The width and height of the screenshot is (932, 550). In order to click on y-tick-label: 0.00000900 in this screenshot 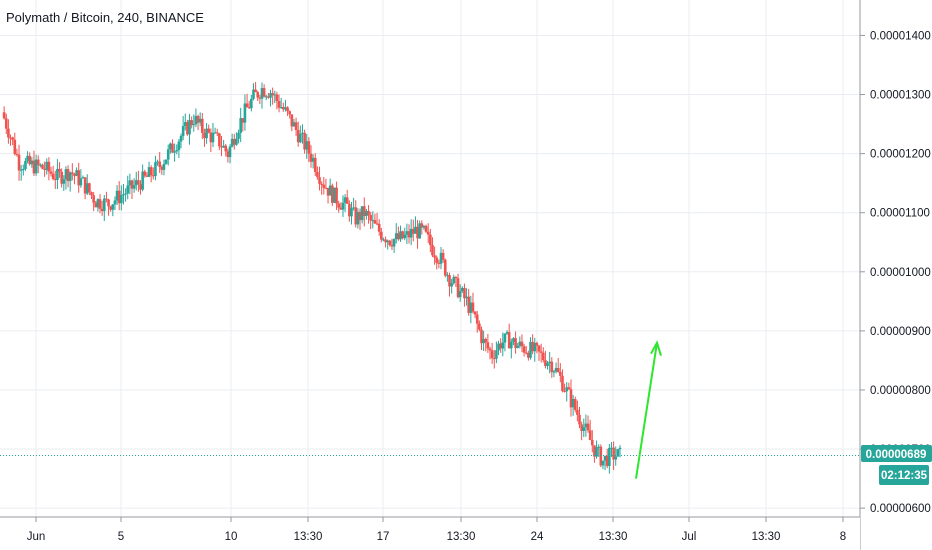, I will do `click(900, 332)`.